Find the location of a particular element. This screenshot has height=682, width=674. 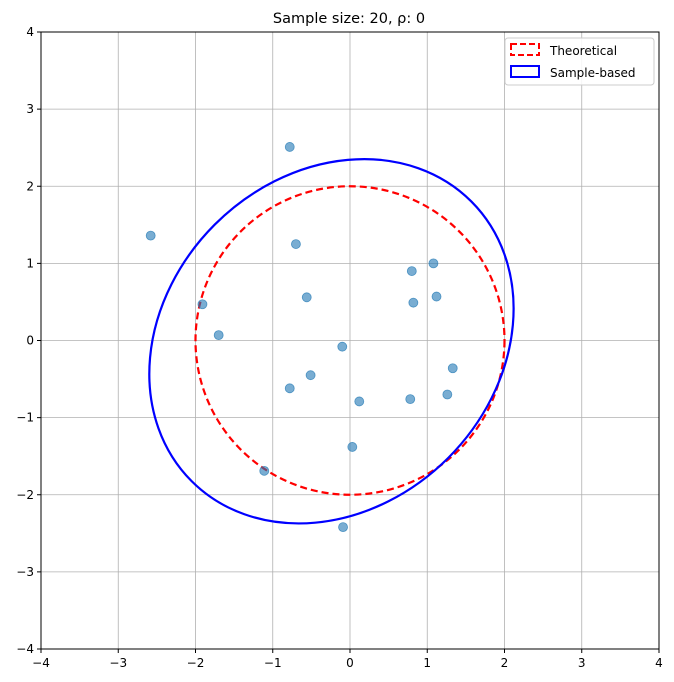

y-tick-label: −1 is located at coordinates (25, 418).